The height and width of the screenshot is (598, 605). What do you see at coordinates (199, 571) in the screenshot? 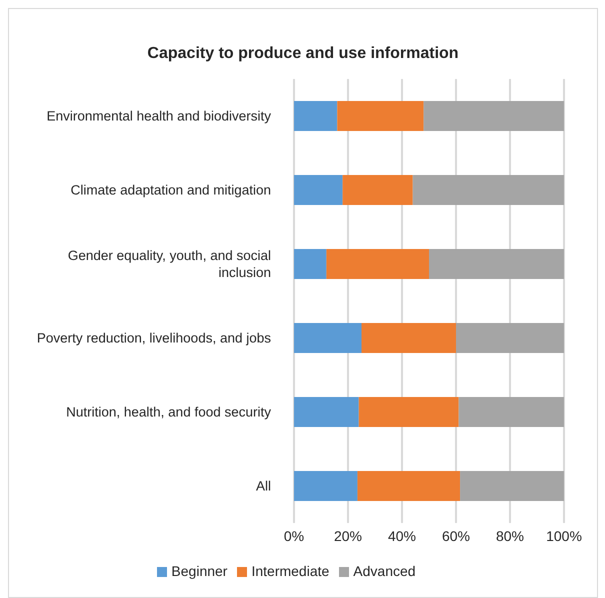
I see `legend-label: Beginner` at bounding box center [199, 571].